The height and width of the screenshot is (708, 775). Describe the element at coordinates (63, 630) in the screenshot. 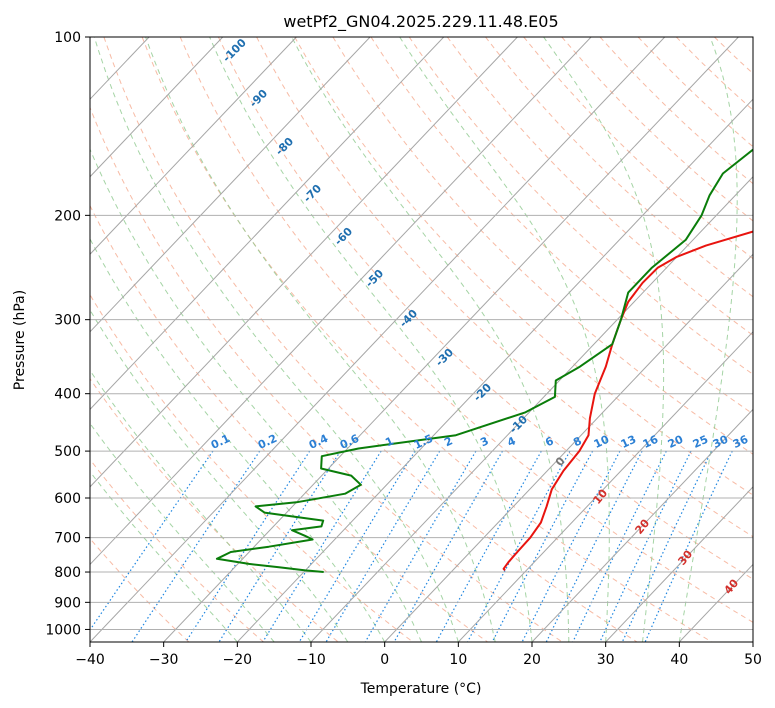

I see `y-tick-label: 1000` at that location.